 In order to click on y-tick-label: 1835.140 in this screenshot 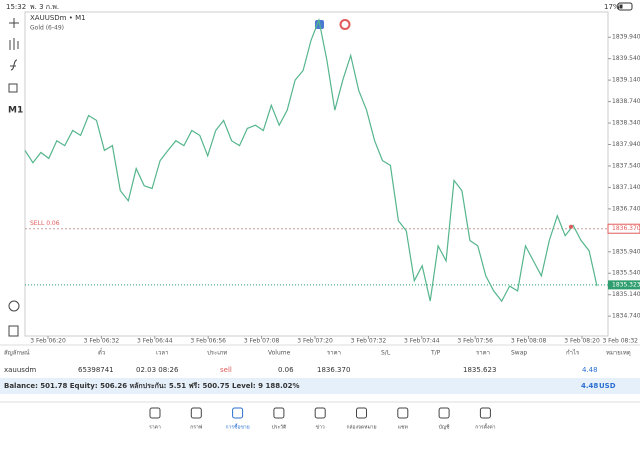, I will do `click(626, 294)`.